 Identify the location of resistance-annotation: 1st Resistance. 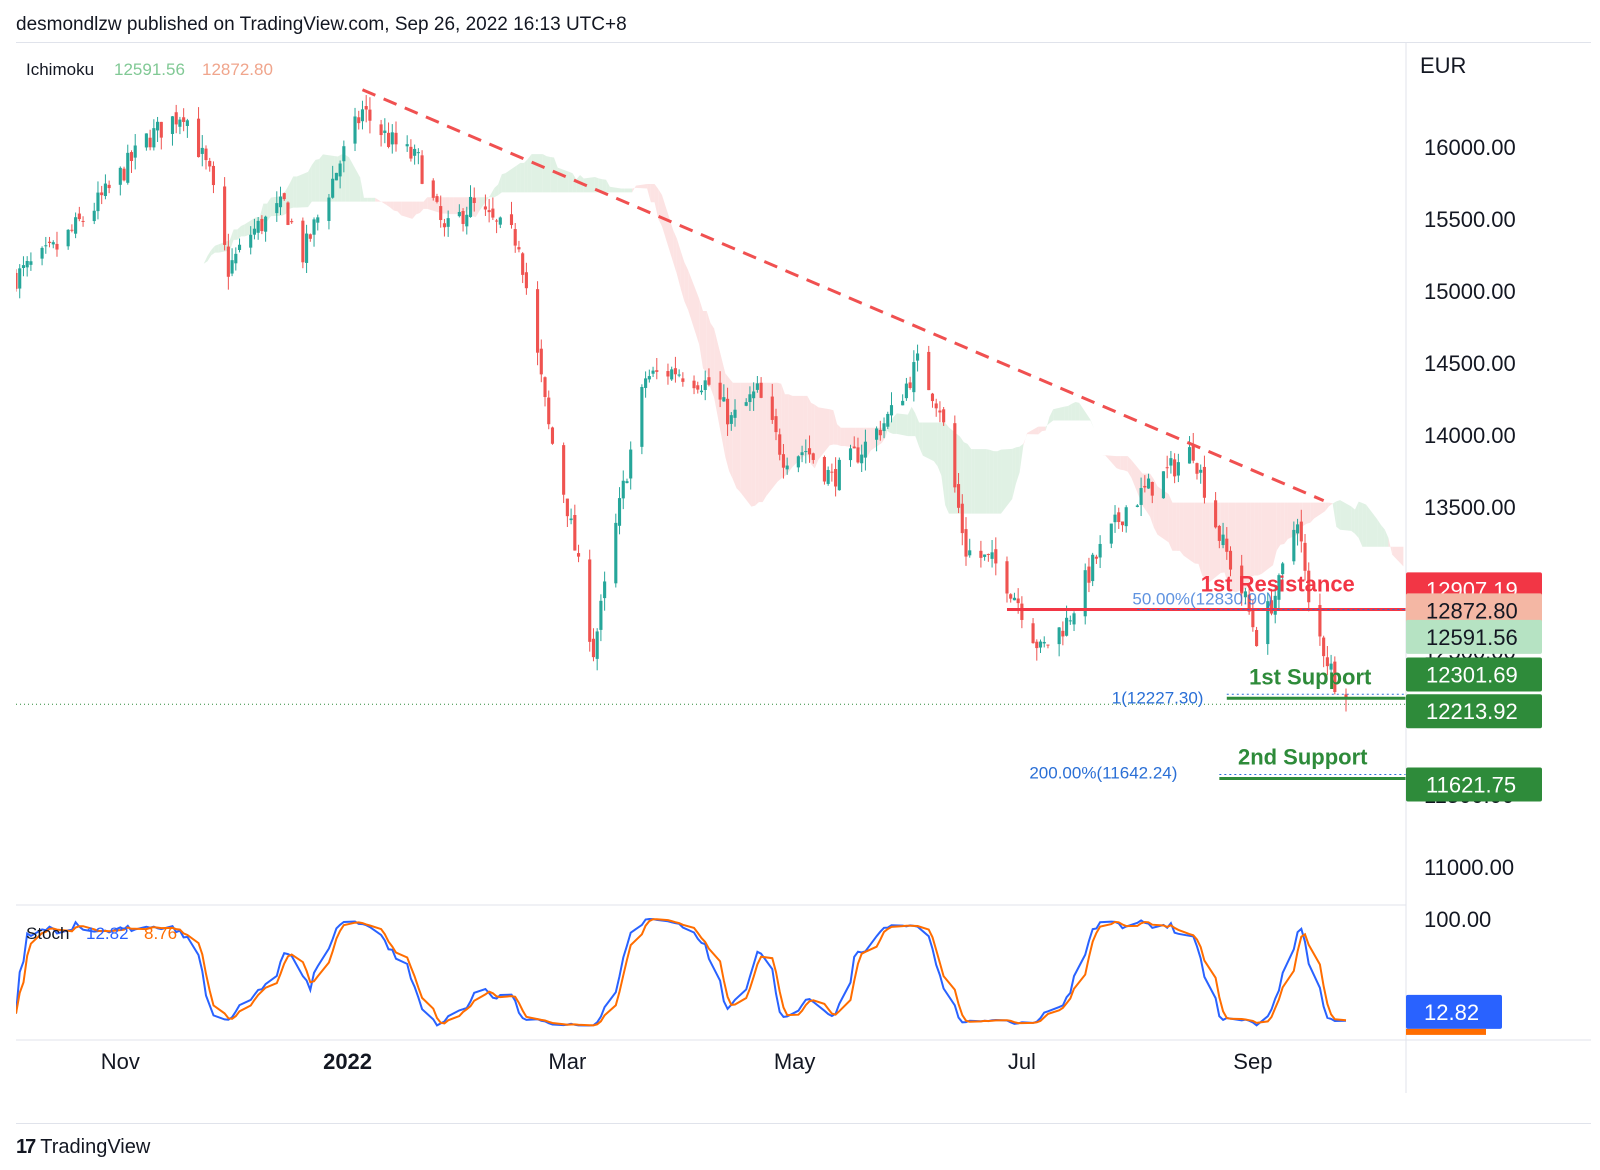
(1278, 583).